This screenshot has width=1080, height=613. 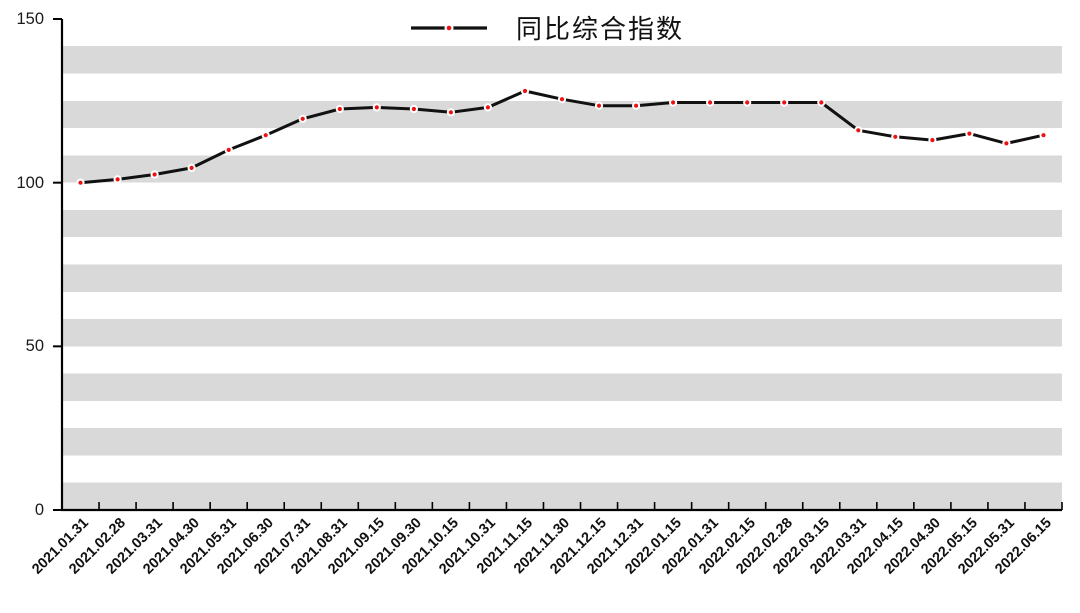 What do you see at coordinates (600, 29) in the screenshot?
I see `legend-label: 同比综合指数` at bounding box center [600, 29].